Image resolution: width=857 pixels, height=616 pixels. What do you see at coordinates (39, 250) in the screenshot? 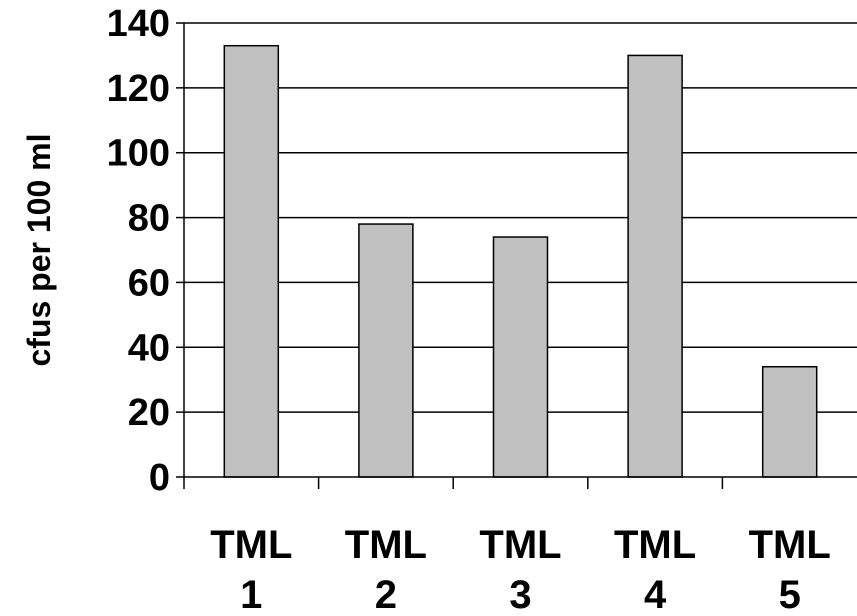
I see `y-axis-title: cfus per 100 ml` at bounding box center [39, 250].